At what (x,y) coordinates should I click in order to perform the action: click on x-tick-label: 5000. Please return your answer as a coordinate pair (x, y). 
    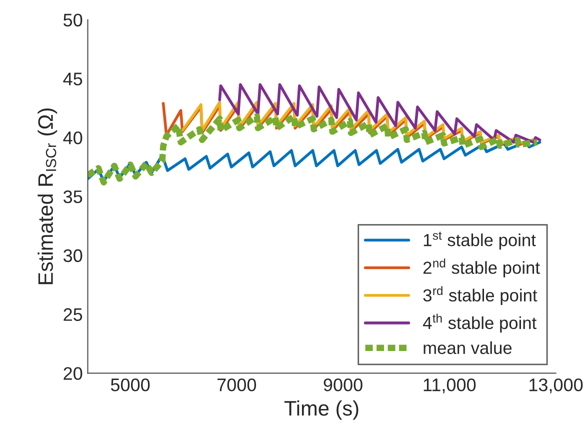
    Looking at the image, I should click on (130, 385).